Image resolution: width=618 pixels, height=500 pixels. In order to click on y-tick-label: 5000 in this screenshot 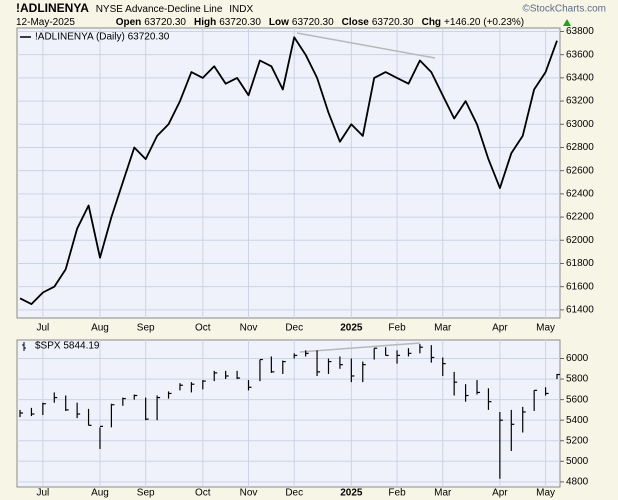, I will do `click(577, 461)`.